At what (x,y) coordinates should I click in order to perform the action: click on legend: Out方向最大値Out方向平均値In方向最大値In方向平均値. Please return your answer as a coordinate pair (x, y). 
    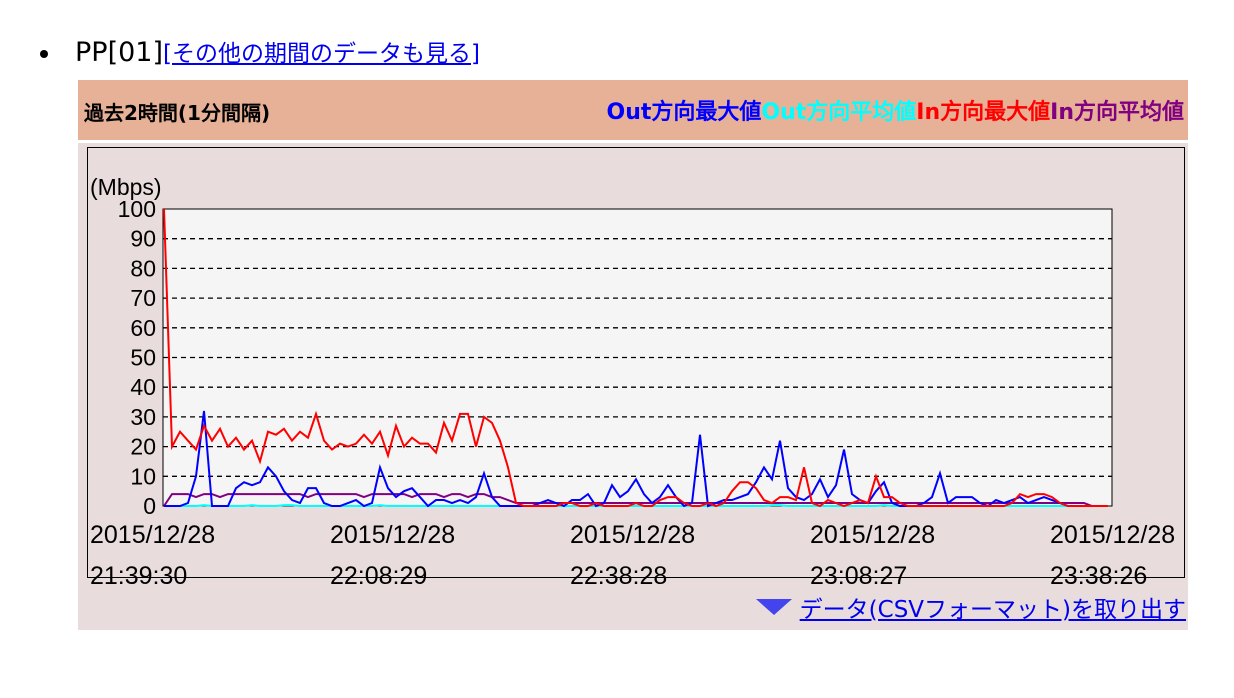
    Looking at the image, I should click on (896, 110).